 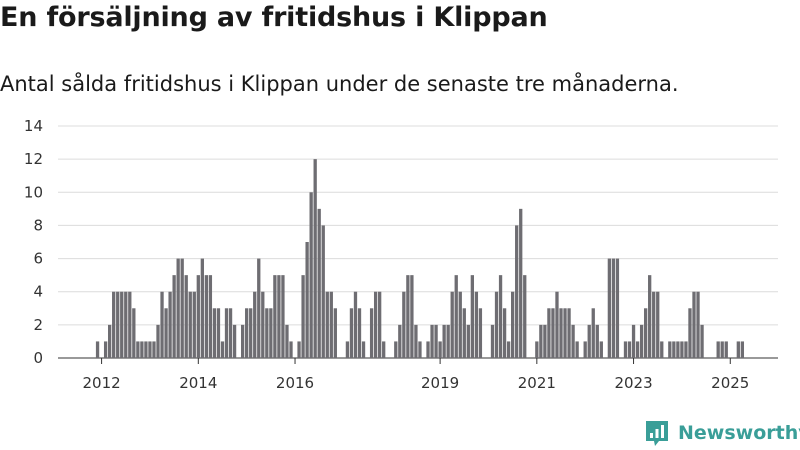 I want to click on x-axis-ticks: 2012 2014 2016 2019 2021 2023 2025, so click(x=415, y=375).